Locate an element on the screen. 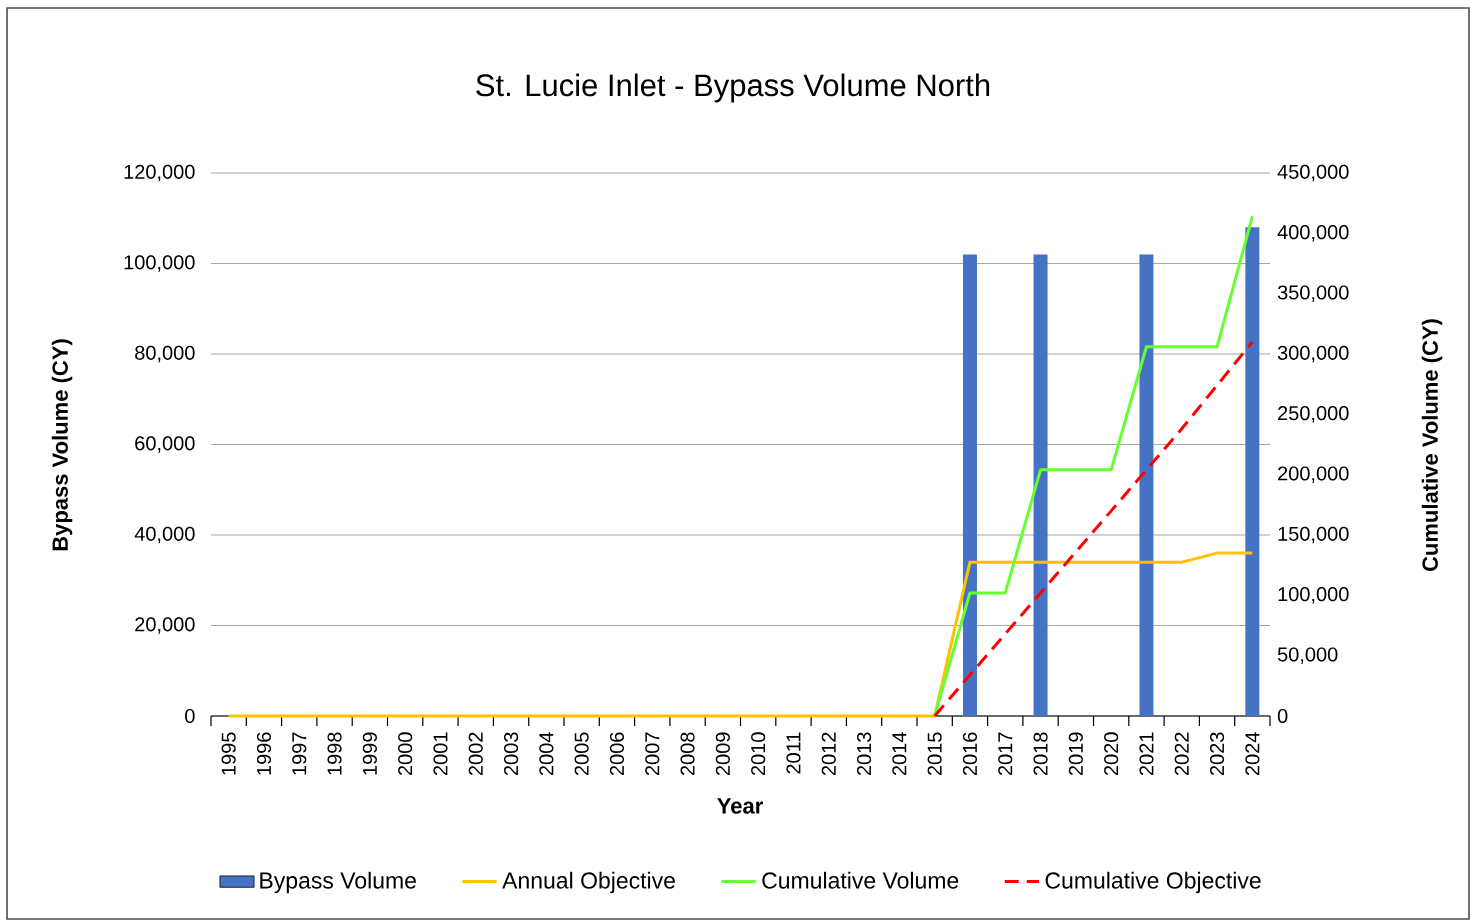 The width and height of the screenshot is (1477, 920). x-tick-label: 2002 is located at coordinates (475, 754).